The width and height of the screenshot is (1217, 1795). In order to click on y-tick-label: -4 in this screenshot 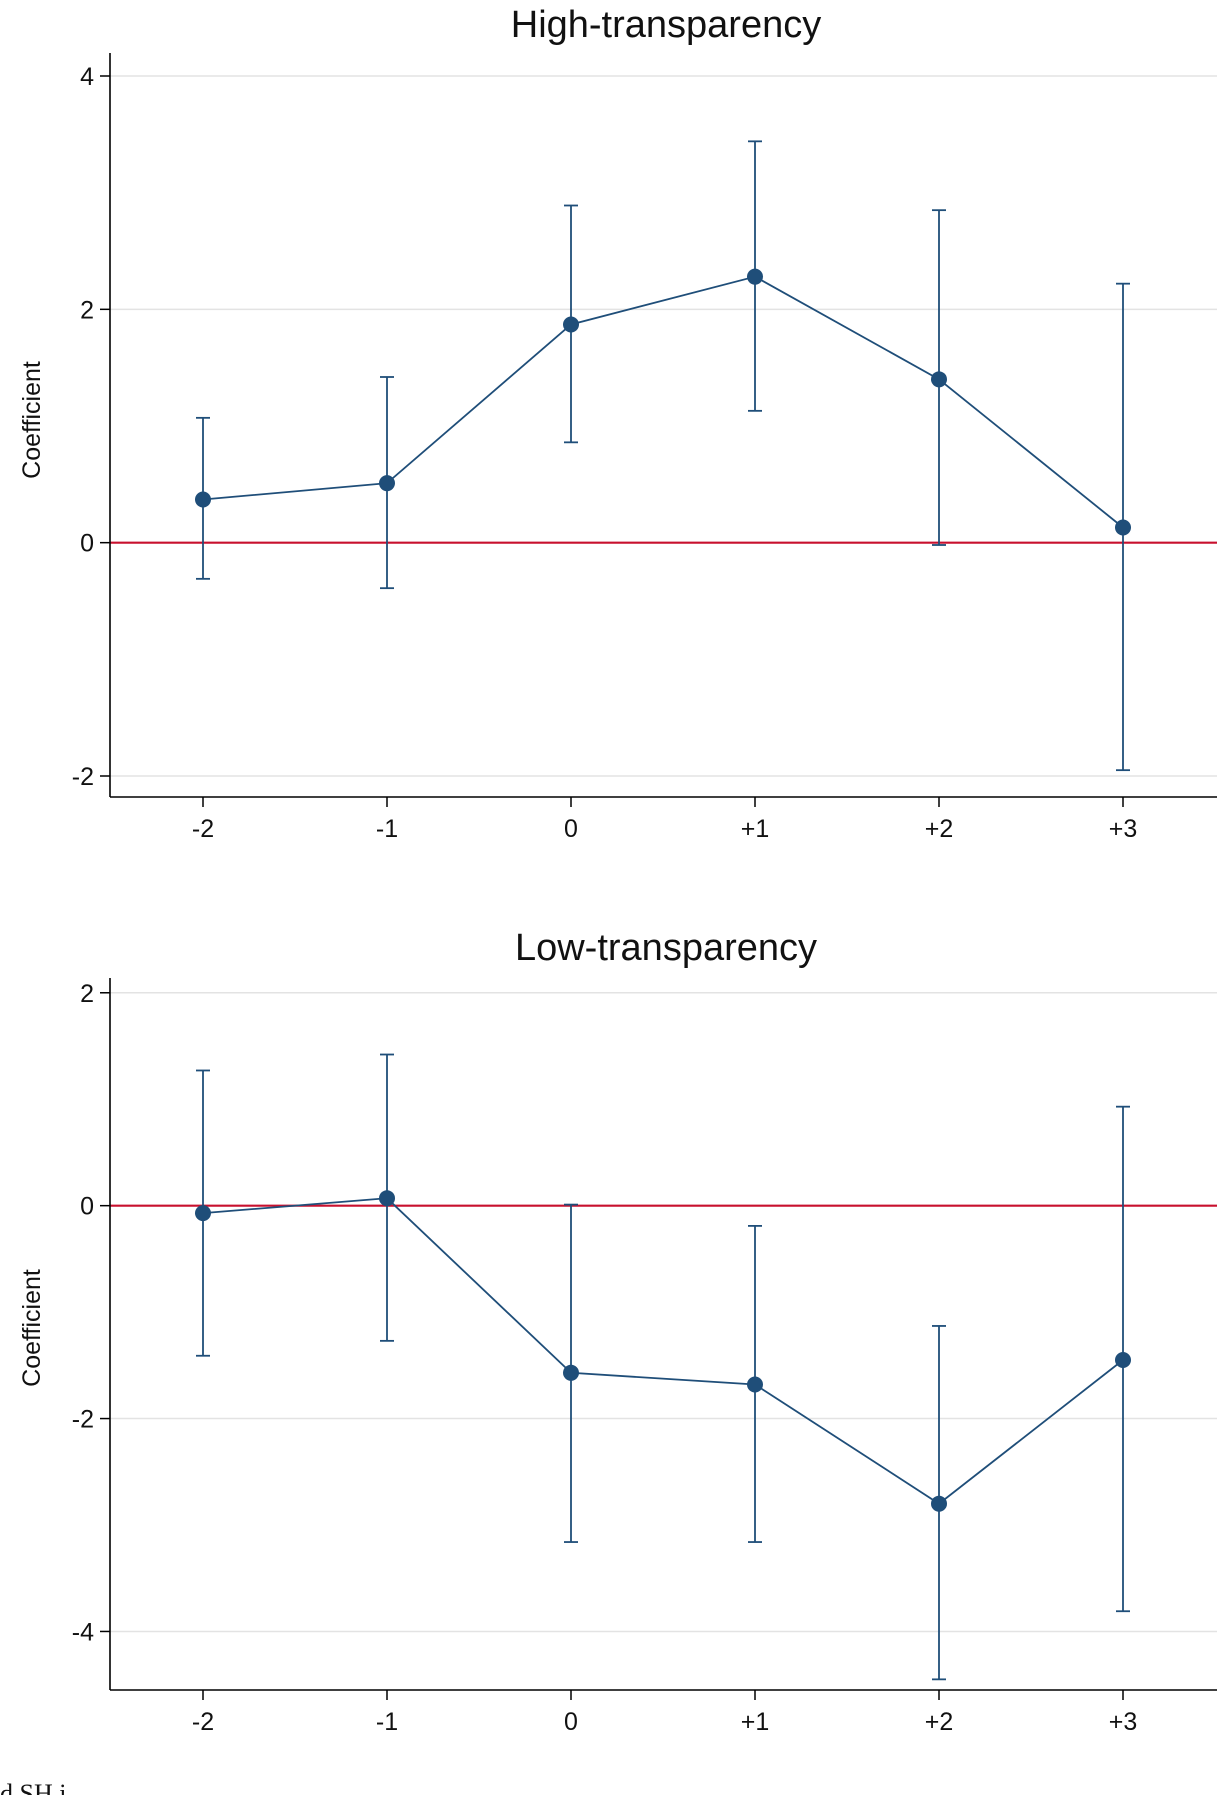, I will do `click(83, 1632)`.